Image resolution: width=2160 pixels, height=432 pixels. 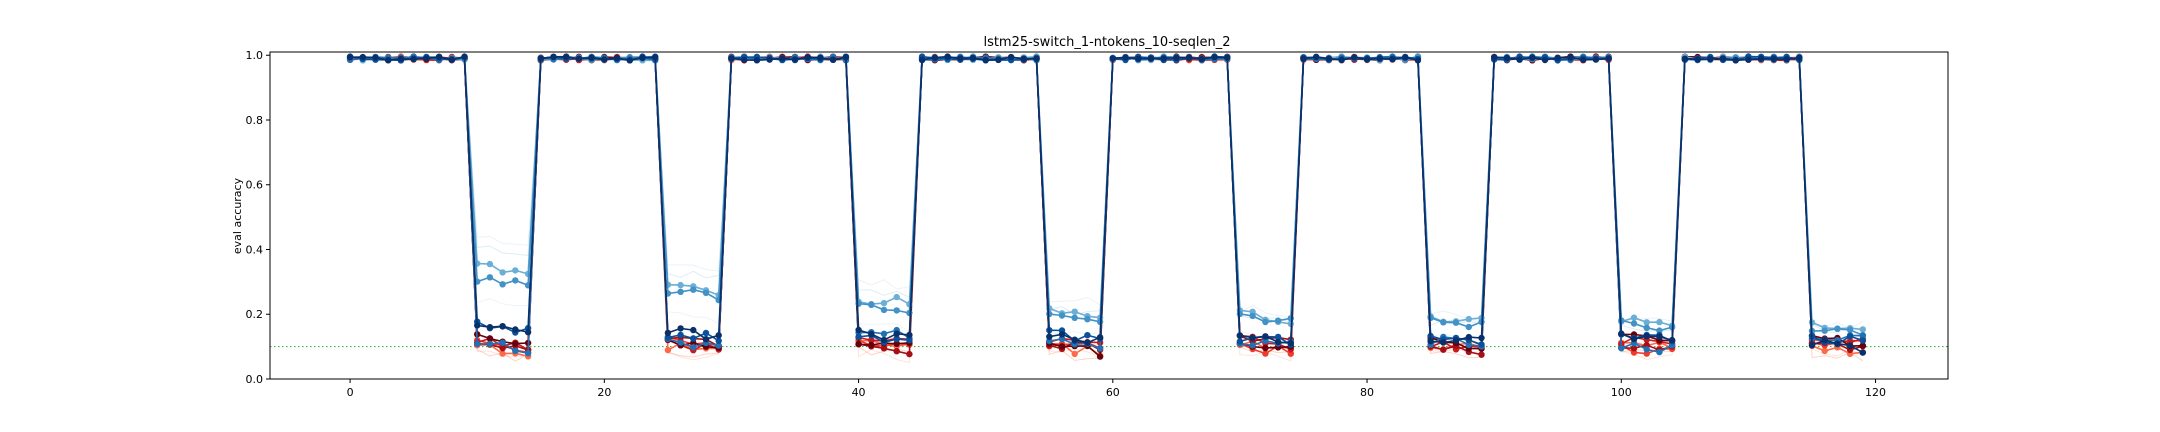 What do you see at coordinates (1367, 392) in the screenshot?
I see `x-tick-label: 80` at bounding box center [1367, 392].